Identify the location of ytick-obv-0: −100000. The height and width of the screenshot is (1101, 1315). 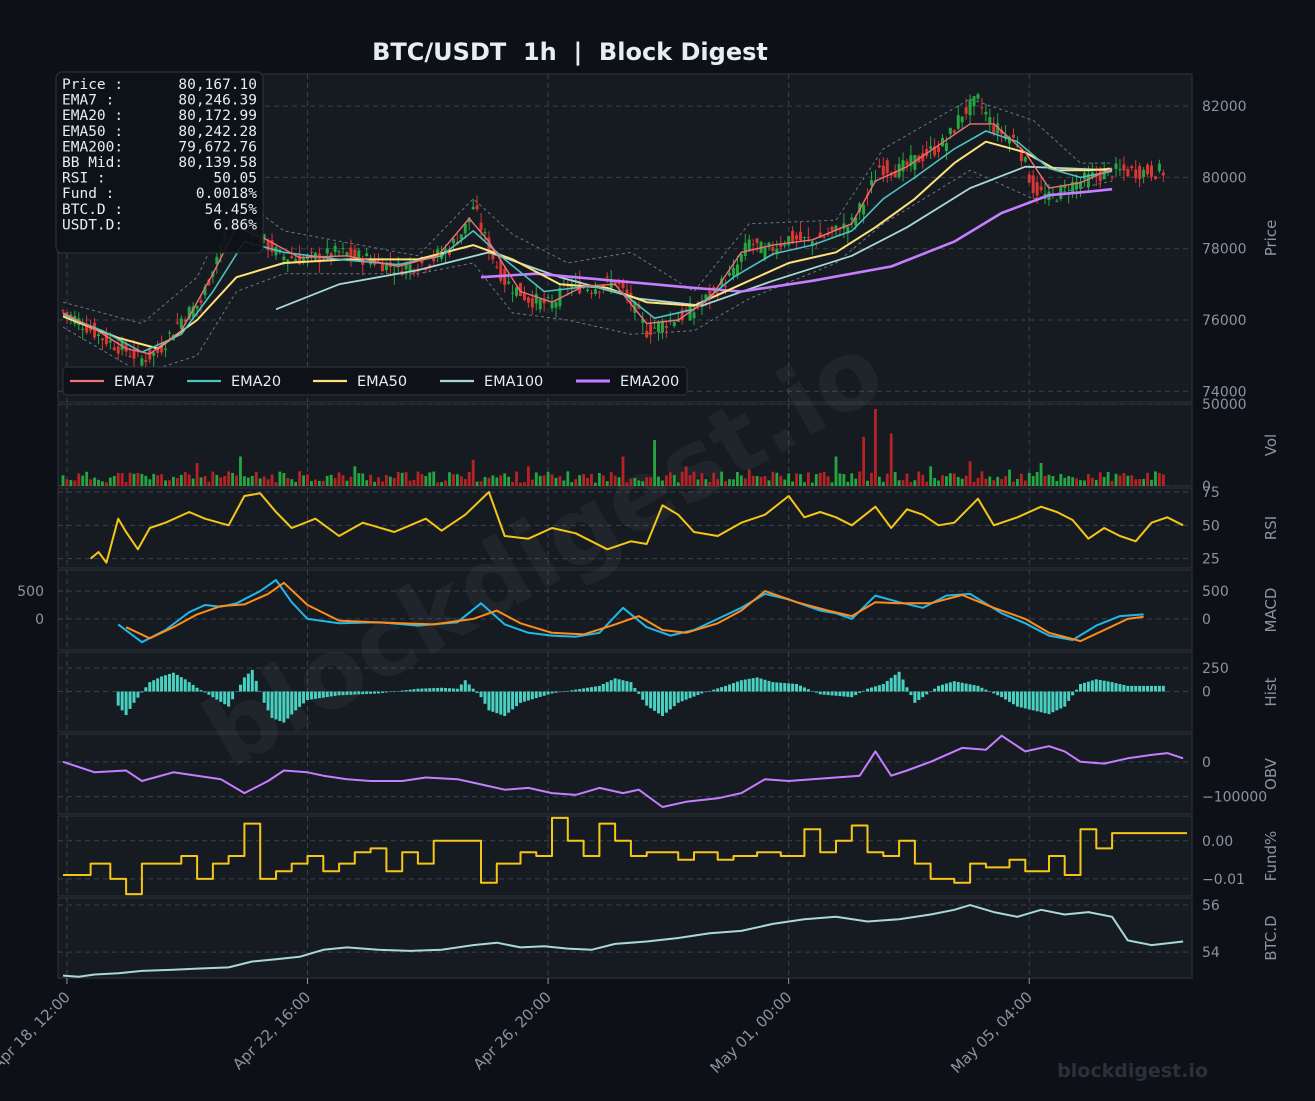
(1234, 798).